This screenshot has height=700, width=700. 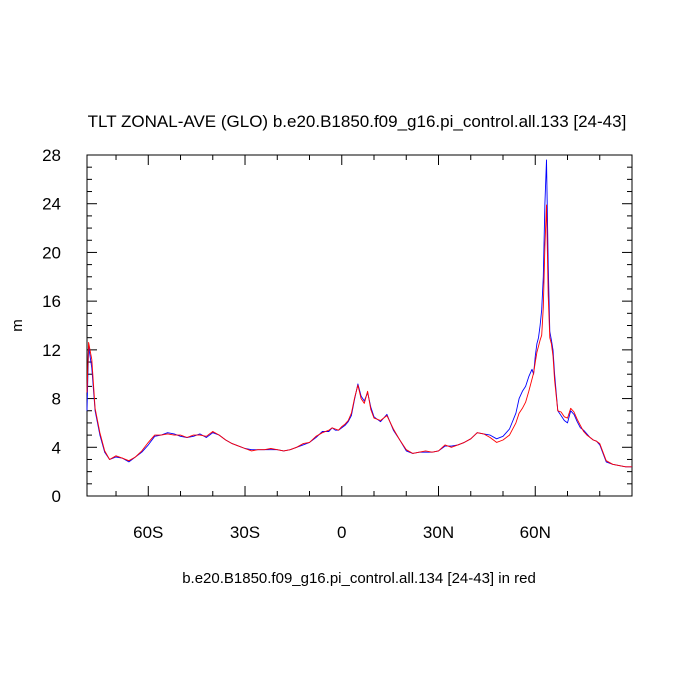 What do you see at coordinates (51, 155) in the screenshot?
I see `y-tick-label: 28` at bounding box center [51, 155].